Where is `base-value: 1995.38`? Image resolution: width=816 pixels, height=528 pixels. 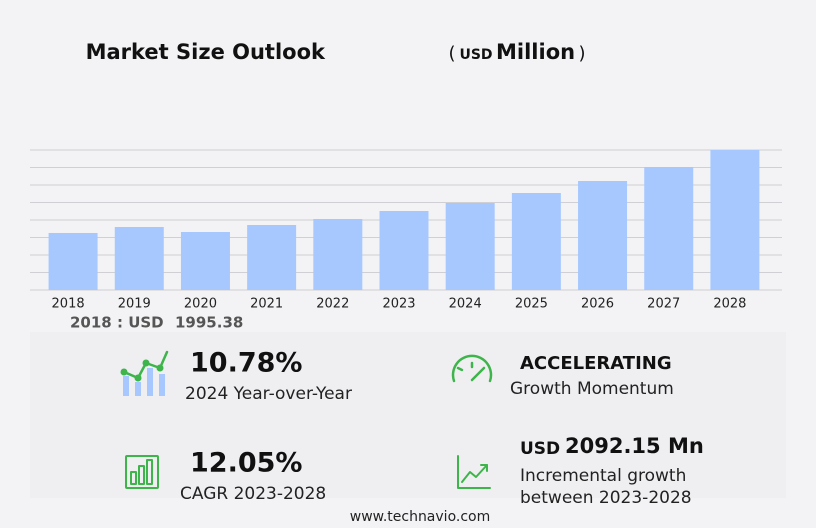 base-value: 1995.38 is located at coordinates (209, 323).